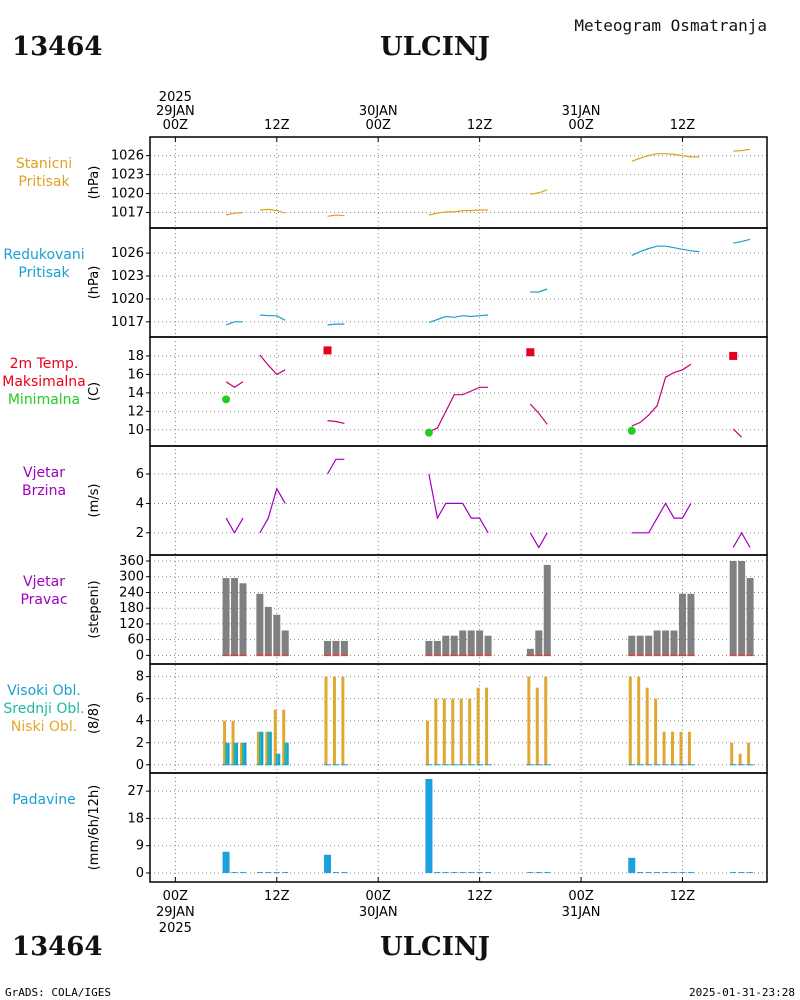 The width and height of the screenshot is (800, 1000). I want to click on footer-right: 2025-01-31-23:28, so click(742, 992).